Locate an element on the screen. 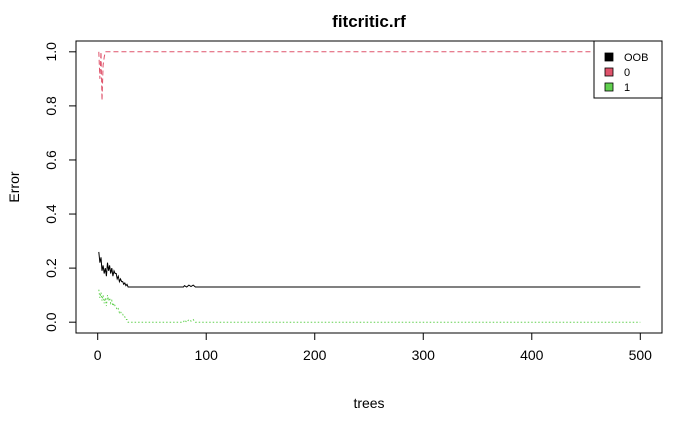  legend-label: 1 is located at coordinates (627, 88).